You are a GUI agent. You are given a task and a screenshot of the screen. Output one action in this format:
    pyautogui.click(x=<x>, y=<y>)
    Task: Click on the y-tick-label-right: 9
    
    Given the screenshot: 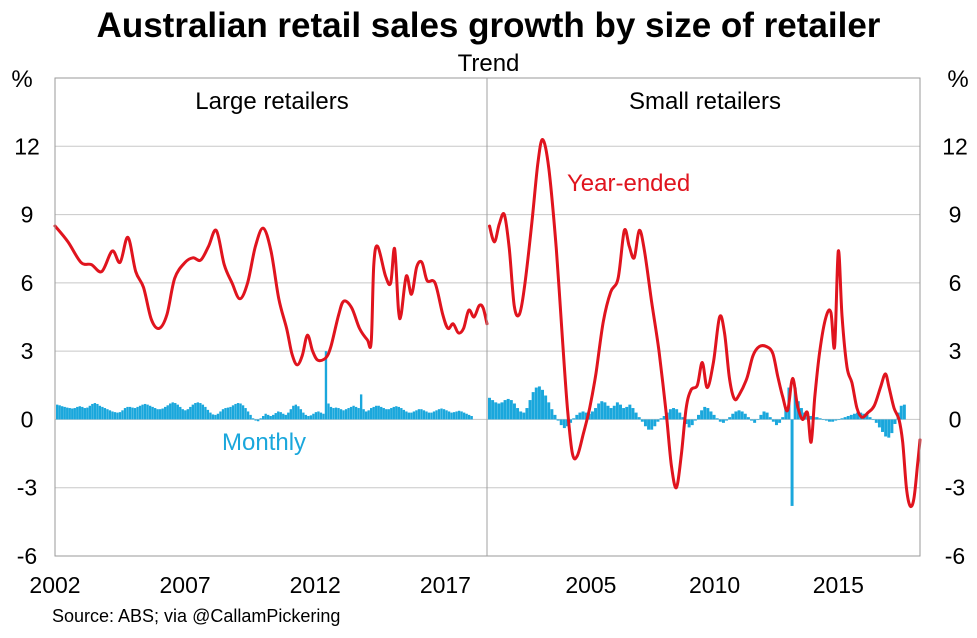 What is the action you would take?
    pyautogui.click(x=955, y=215)
    